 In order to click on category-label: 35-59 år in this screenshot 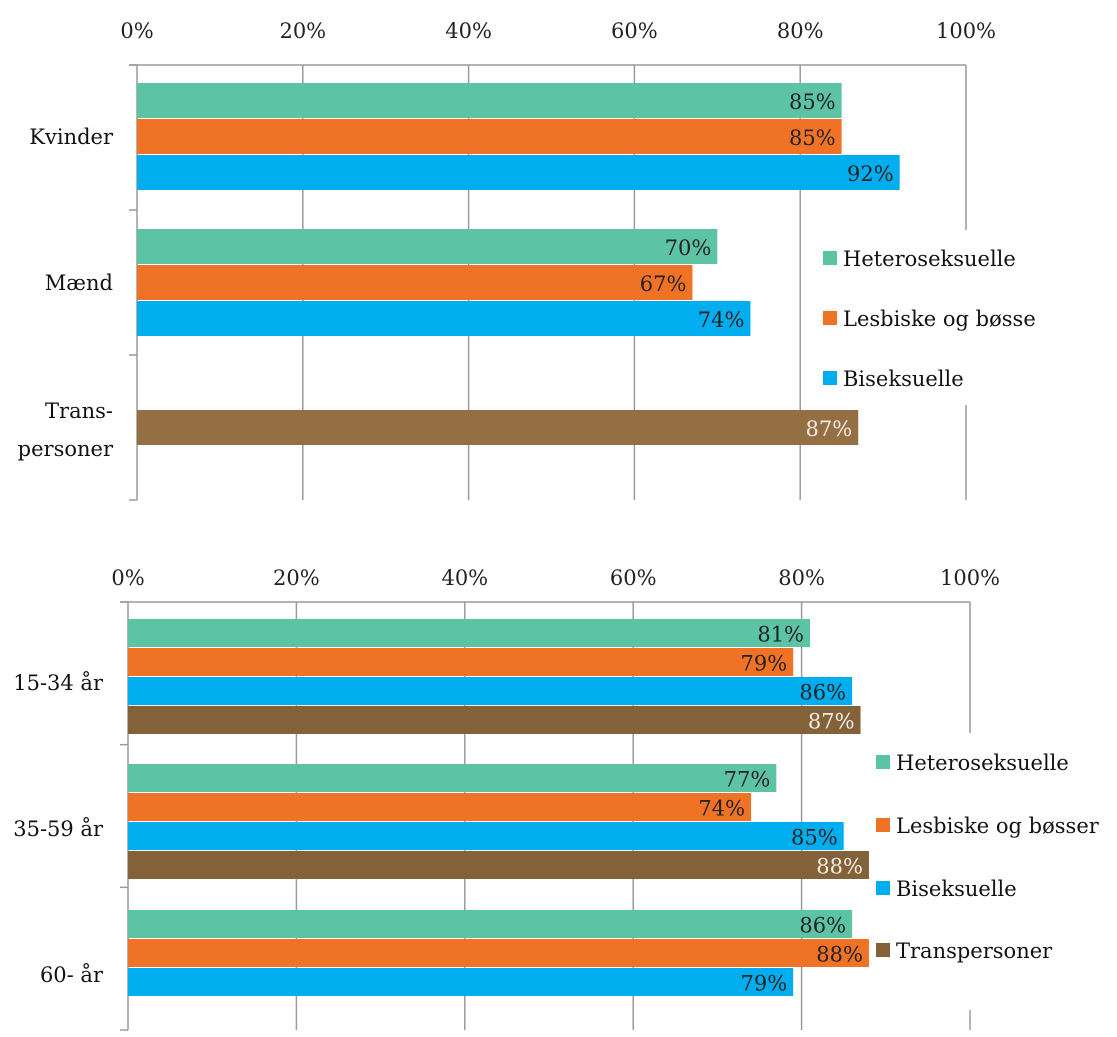, I will do `click(58, 829)`.